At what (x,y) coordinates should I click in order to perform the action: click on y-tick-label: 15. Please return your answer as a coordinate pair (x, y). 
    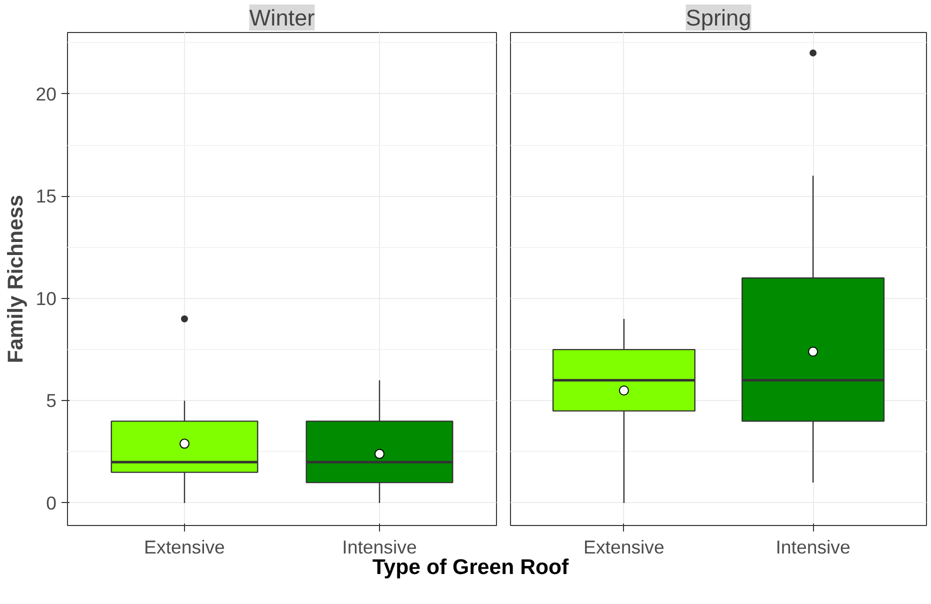
    Looking at the image, I should click on (46, 196).